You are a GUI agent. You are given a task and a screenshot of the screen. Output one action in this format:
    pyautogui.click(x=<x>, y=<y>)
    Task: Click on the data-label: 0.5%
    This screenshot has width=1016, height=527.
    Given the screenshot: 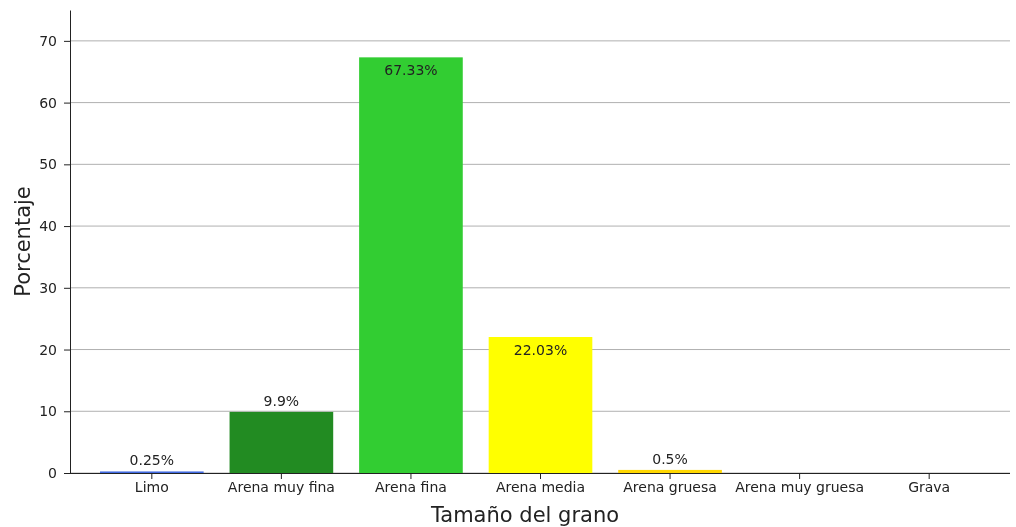 What is the action you would take?
    pyautogui.click(x=670, y=458)
    